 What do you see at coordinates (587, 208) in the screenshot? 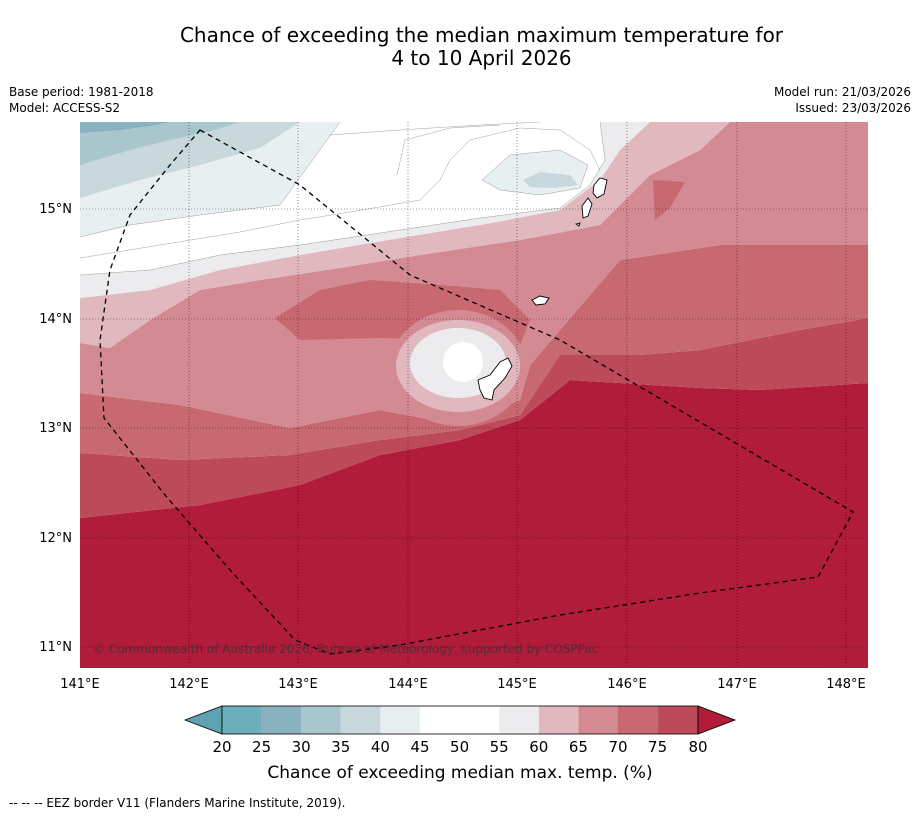
I see `tinian-island` at bounding box center [587, 208].